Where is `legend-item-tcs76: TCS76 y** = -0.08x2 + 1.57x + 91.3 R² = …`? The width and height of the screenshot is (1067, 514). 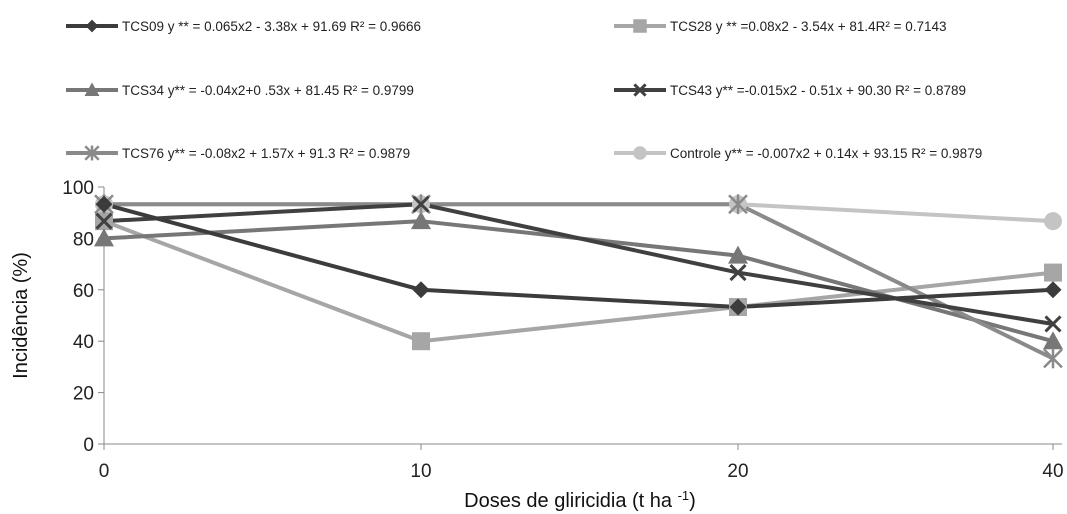
legend-item-tcs76: TCS76 y** = -0.08x2 + 1.57x + 91.3 R² = … is located at coordinates (238, 153).